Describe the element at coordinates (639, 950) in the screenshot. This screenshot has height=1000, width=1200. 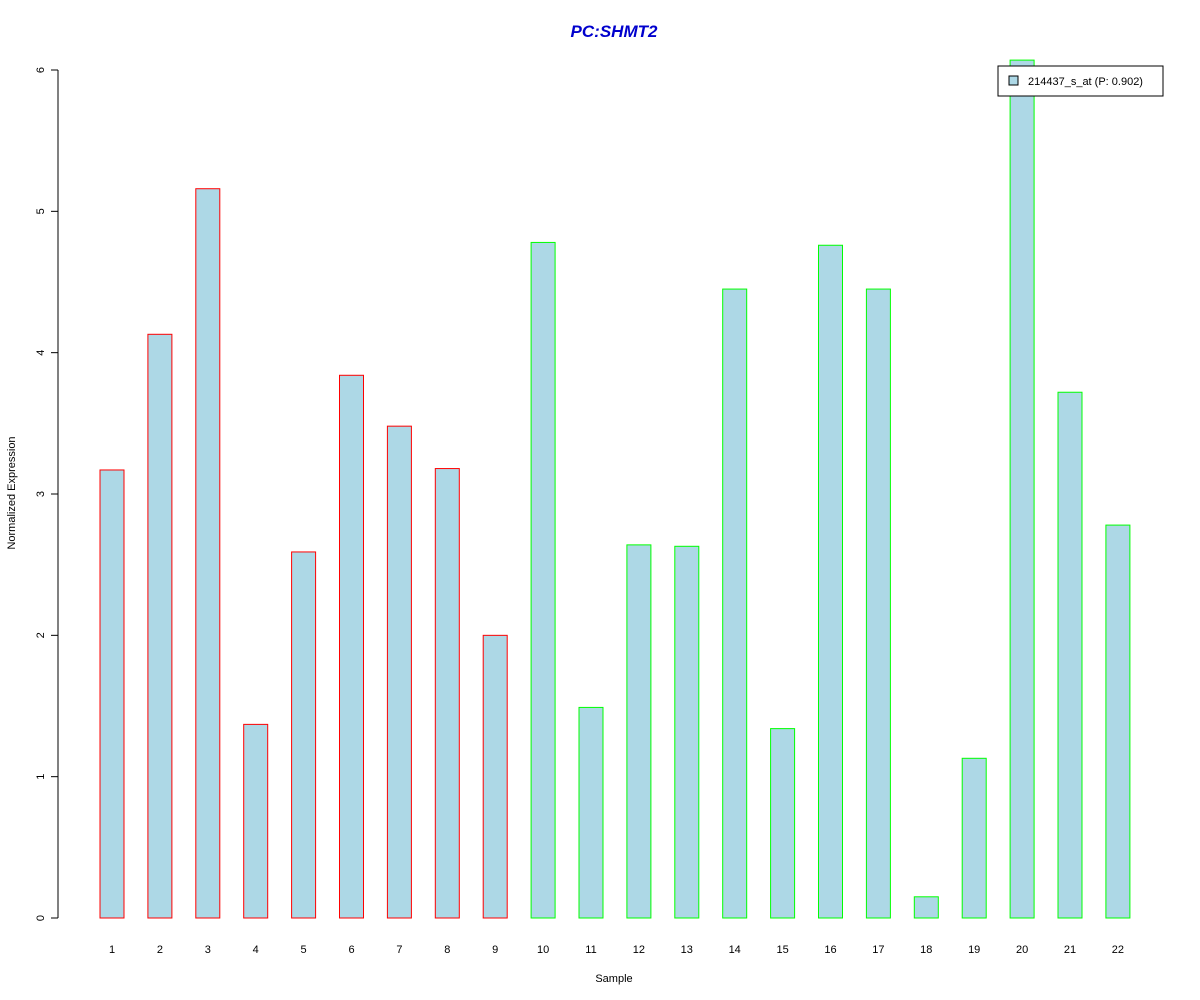
I see `x-tick-label: 12` at that location.